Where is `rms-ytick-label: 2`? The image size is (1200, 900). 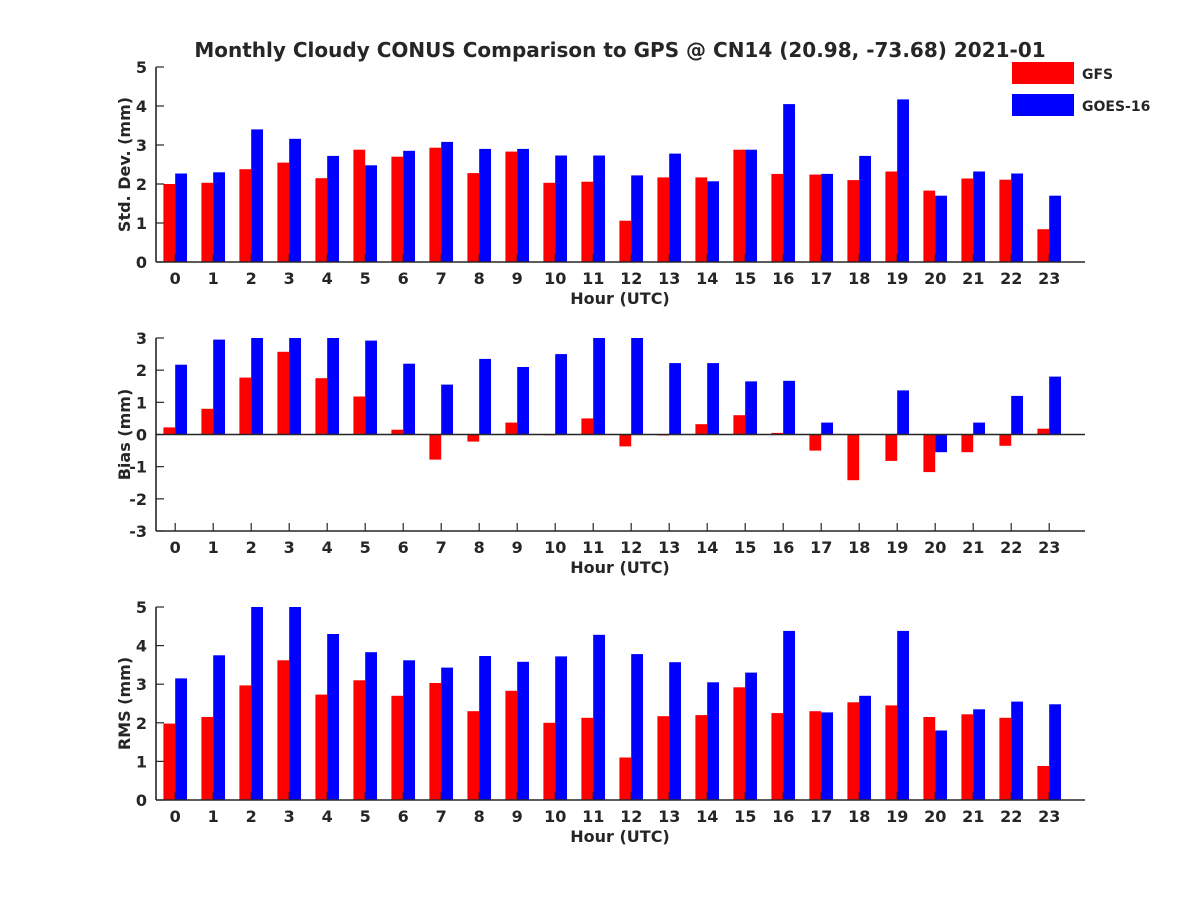
rms-ytick-label: 2 is located at coordinates (141, 723).